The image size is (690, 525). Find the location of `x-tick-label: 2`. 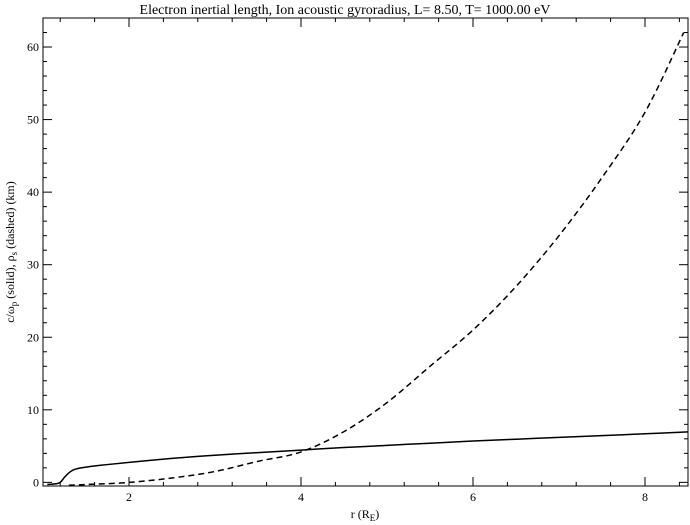

x-tick-label: 2 is located at coordinates (129, 497).